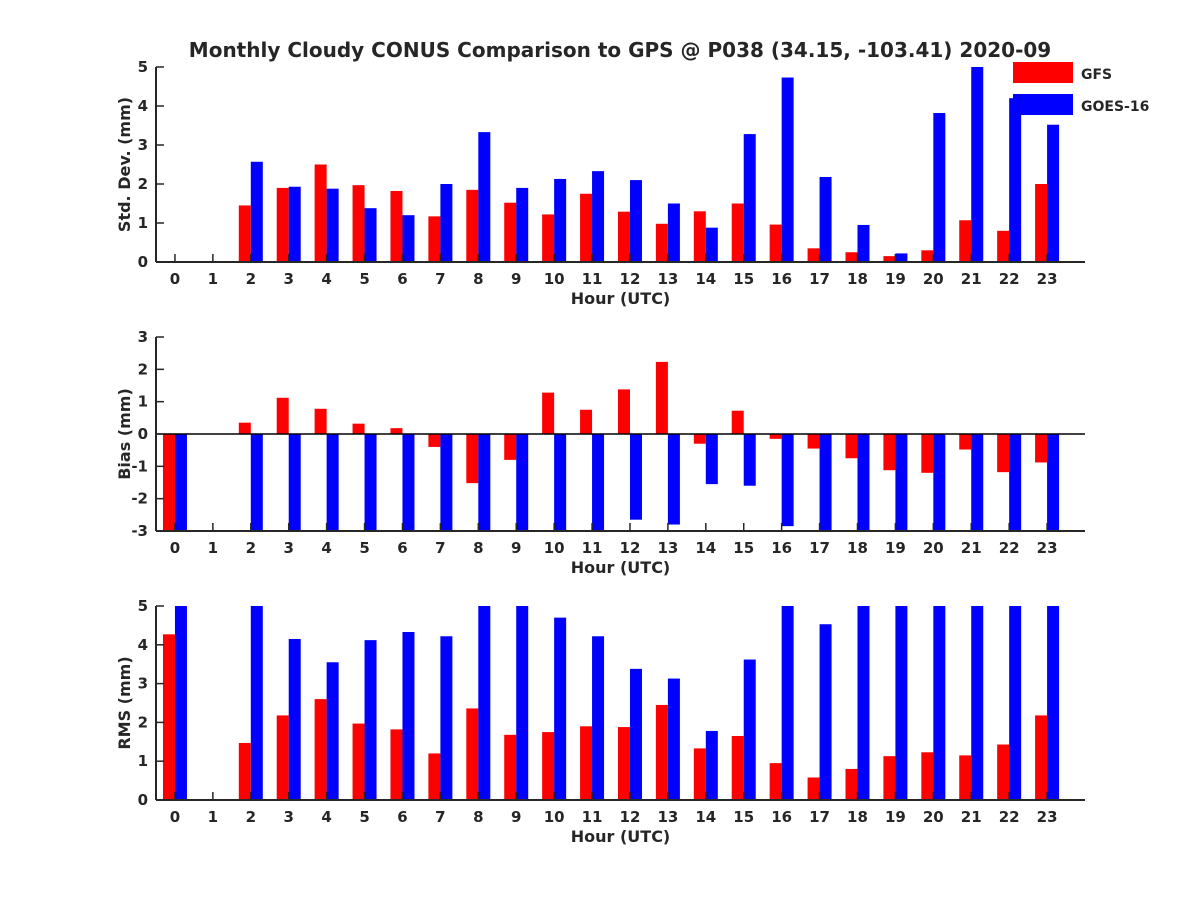 The width and height of the screenshot is (1200, 900). Describe the element at coordinates (1047, 817) in the screenshot. I see `x-tick-label: 23` at that location.